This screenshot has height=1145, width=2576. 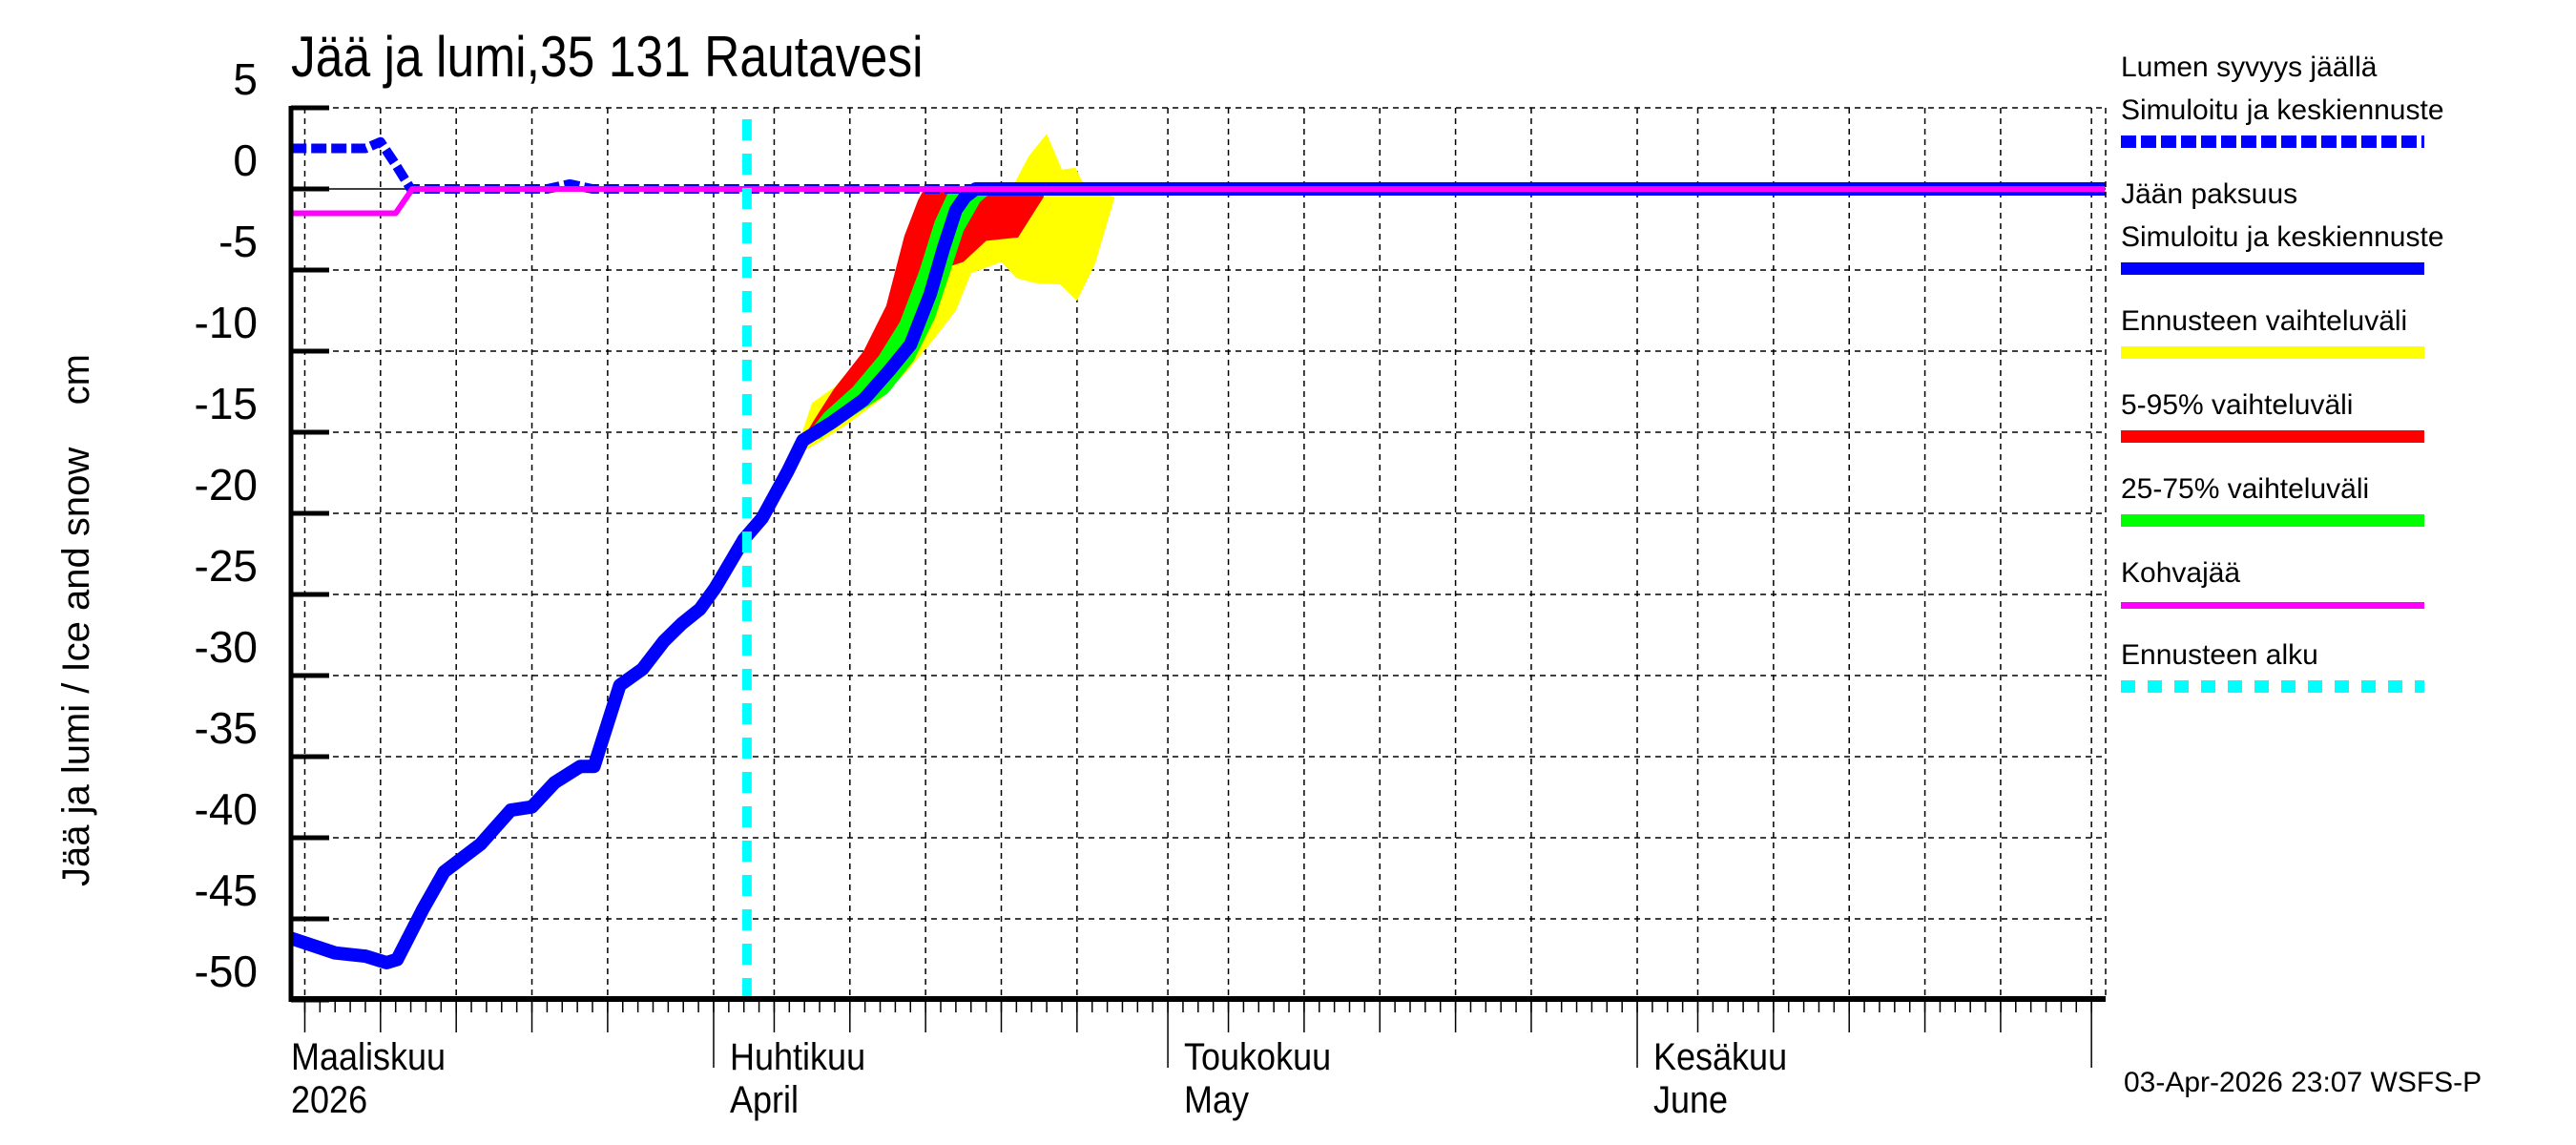 I want to click on y-tick-label: -20, so click(x=226, y=485).